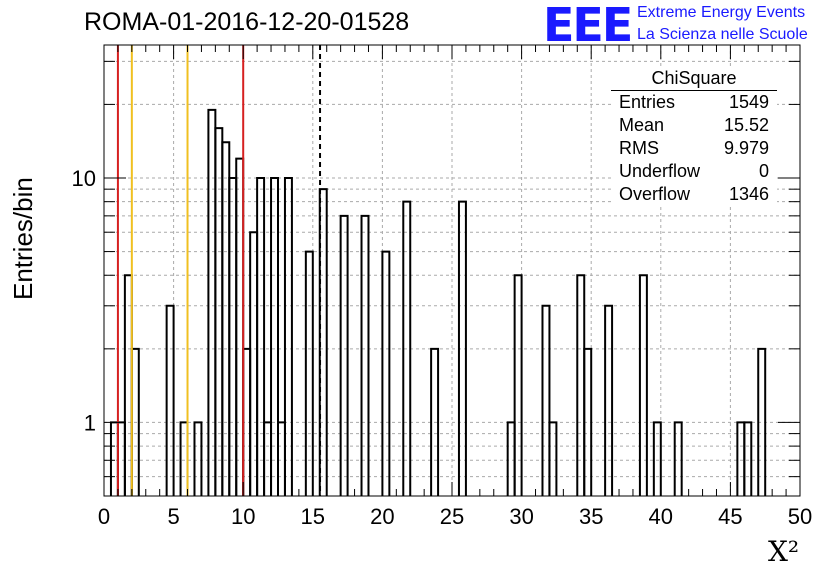 The width and height of the screenshot is (836, 572). Describe the element at coordinates (748, 194) in the screenshot. I see `stats-value: 1346` at that location.